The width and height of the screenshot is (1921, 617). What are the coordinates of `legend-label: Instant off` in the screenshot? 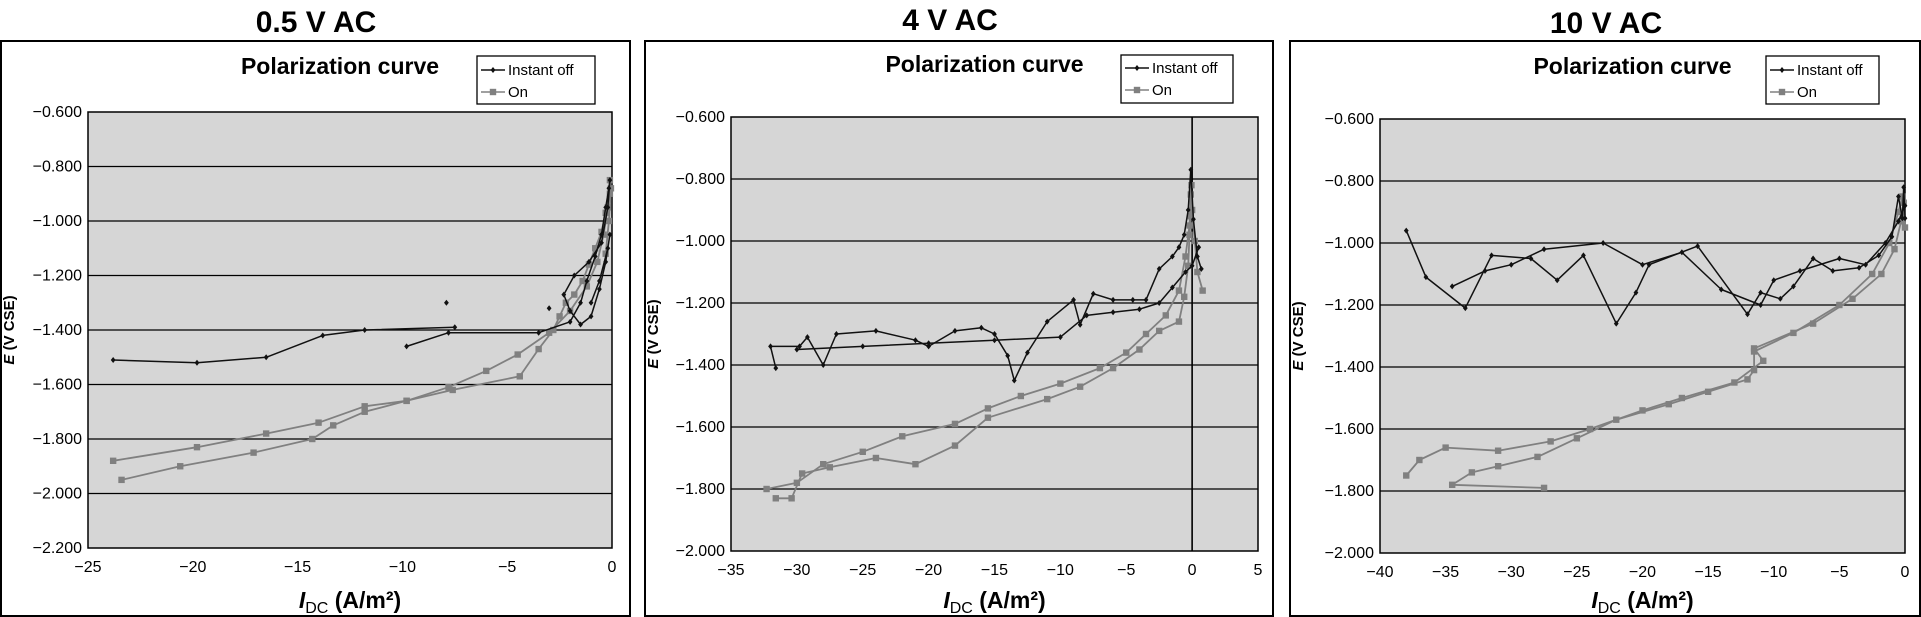 It's located at (541, 70).